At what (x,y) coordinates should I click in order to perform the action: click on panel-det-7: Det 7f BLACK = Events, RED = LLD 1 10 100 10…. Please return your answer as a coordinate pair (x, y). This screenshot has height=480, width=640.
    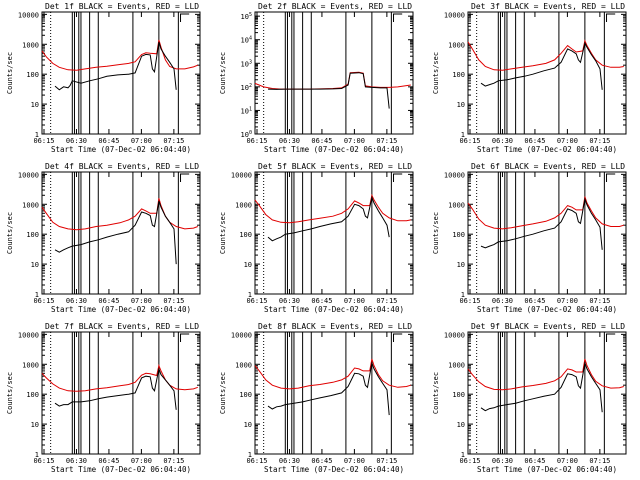
    Looking at the image, I should click on (103, 398).